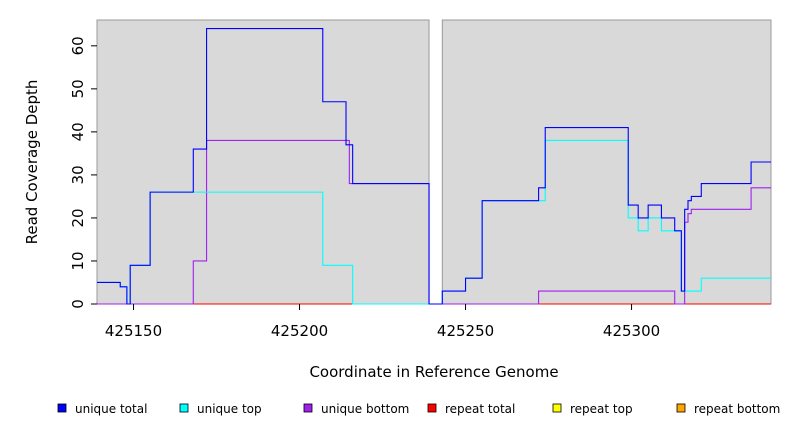 Image resolution: width=792 pixels, height=432 pixels. What do you see at coordinates (78, 304) in the screenshot?
I see `y-tick-label: 0` at bounding box center [78, 304].